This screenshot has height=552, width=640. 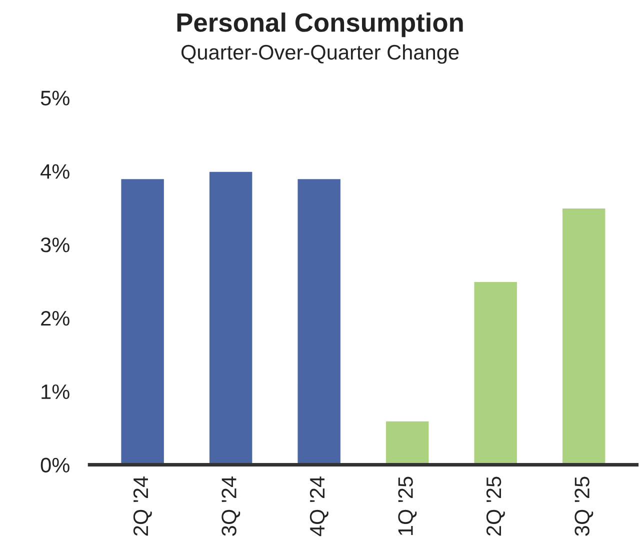 I want to click on x-tick-label: 1Q '25, so click(x=407, y=506).